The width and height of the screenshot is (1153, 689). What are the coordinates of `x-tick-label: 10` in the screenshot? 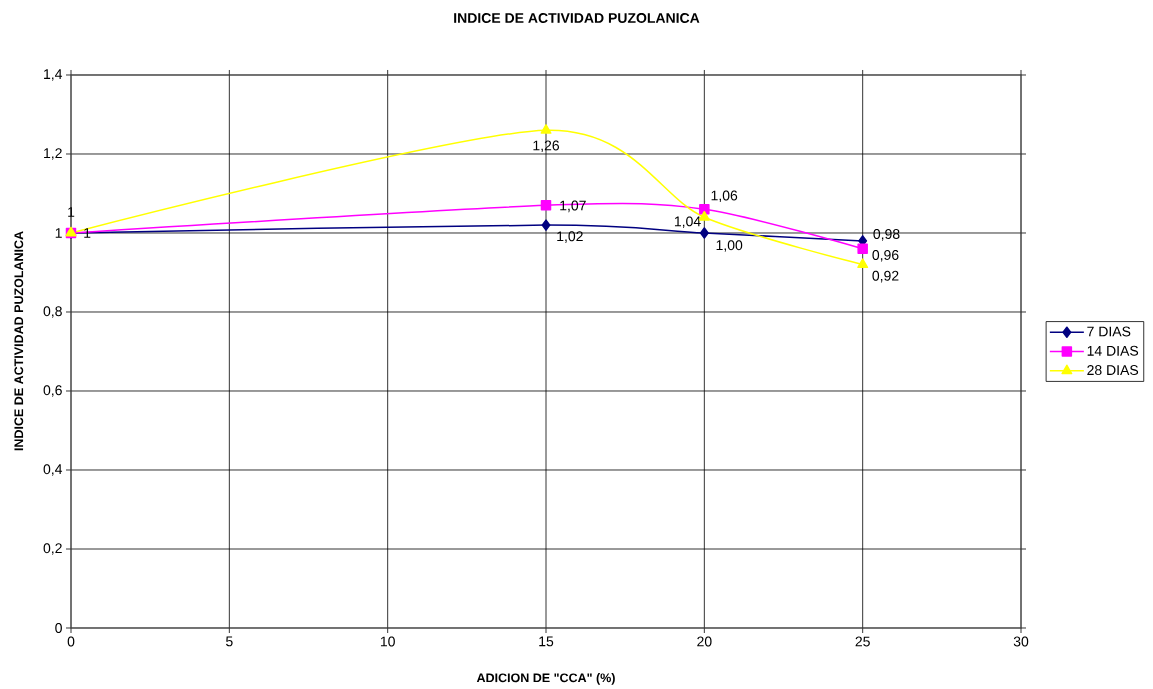 It's located at (387, 641).